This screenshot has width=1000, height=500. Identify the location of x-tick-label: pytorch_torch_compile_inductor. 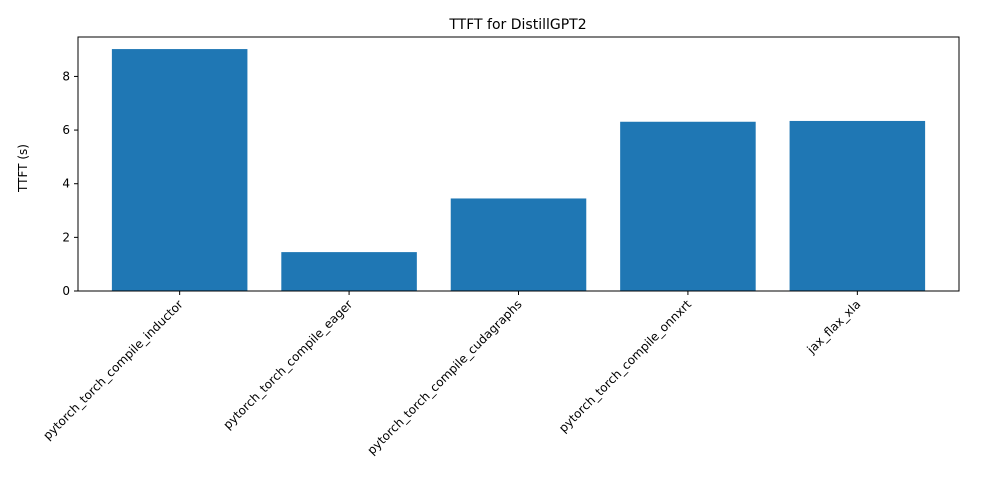
(112, 369).